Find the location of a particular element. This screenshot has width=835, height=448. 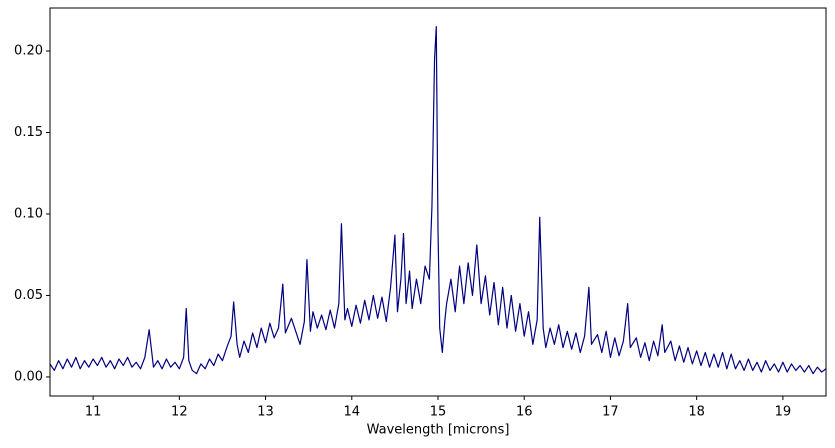

x-tick-label: 17 is located at coordinates (610, 412).